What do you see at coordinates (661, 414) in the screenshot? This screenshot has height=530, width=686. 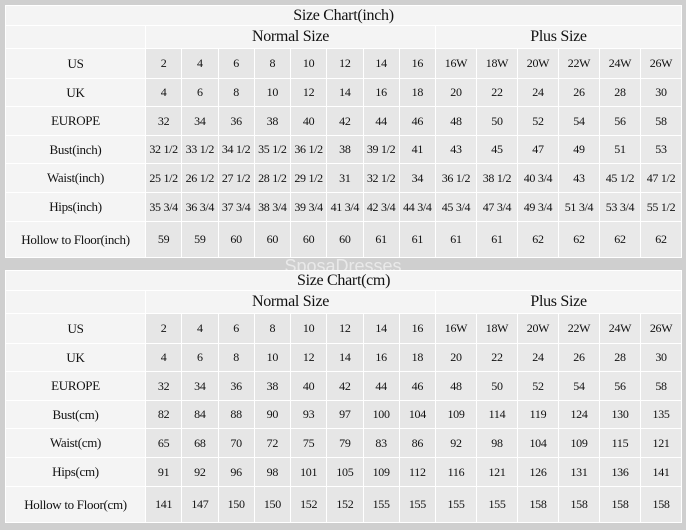 I see `table-cell: 135` at bounding box center [661, 414].